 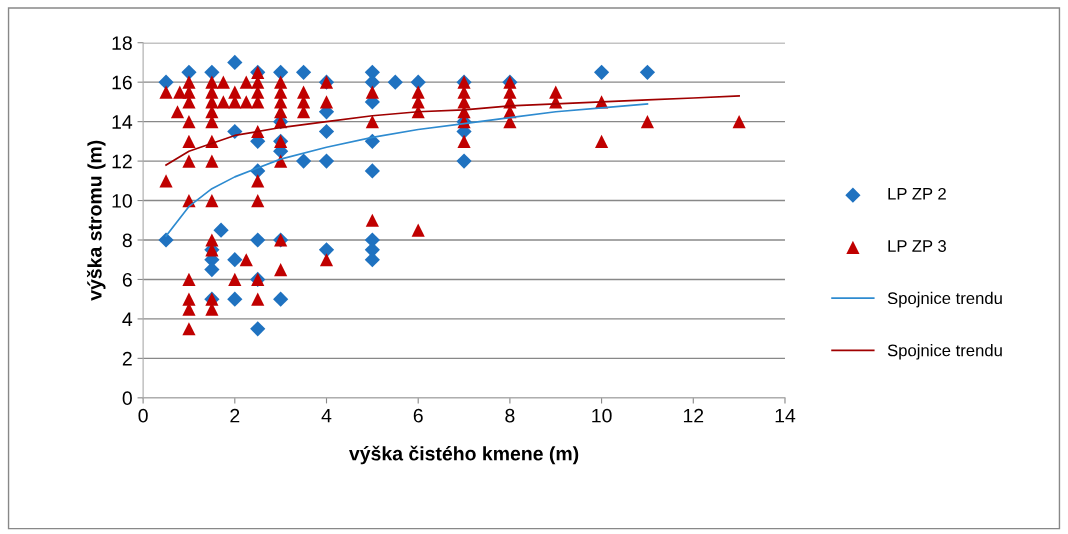 I want to click on y-tick-label: 6, so click(x=127, y=279).